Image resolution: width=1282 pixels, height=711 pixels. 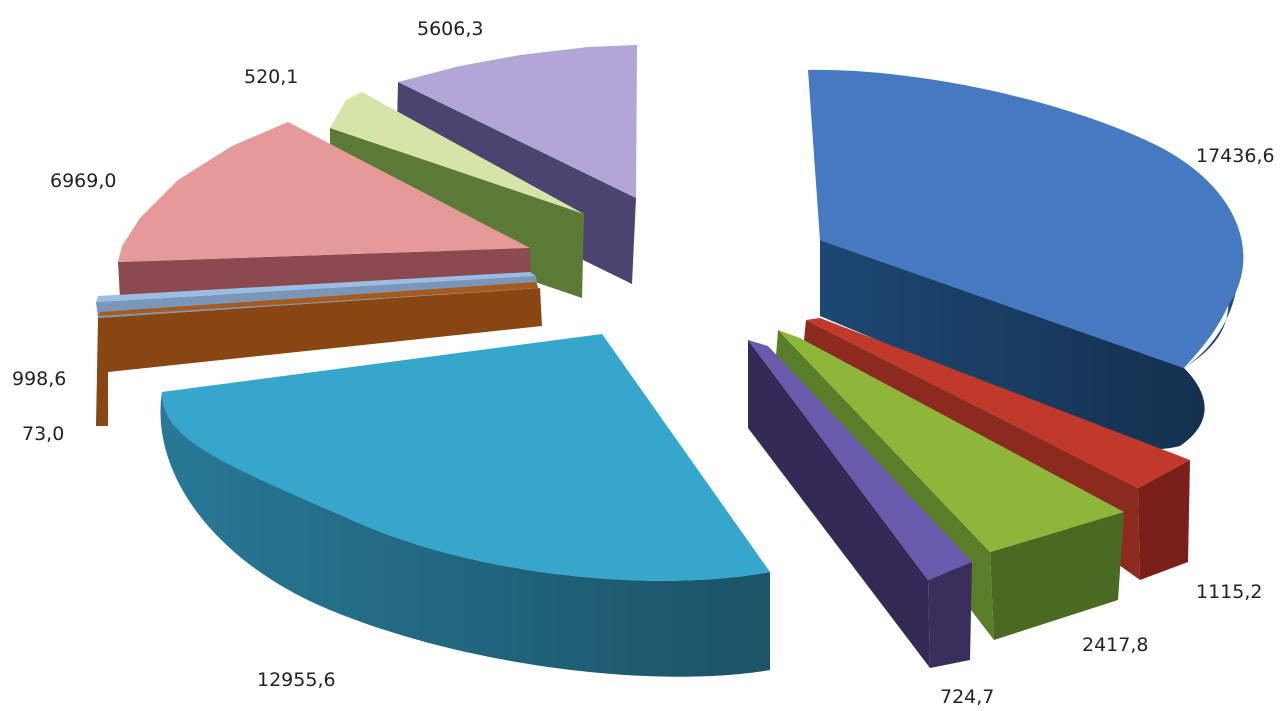 What do you see at coordinates (1026, 218) in the screenshot?
I see `pie-slice-17436-6-top` at bounding box center [1026, 218].